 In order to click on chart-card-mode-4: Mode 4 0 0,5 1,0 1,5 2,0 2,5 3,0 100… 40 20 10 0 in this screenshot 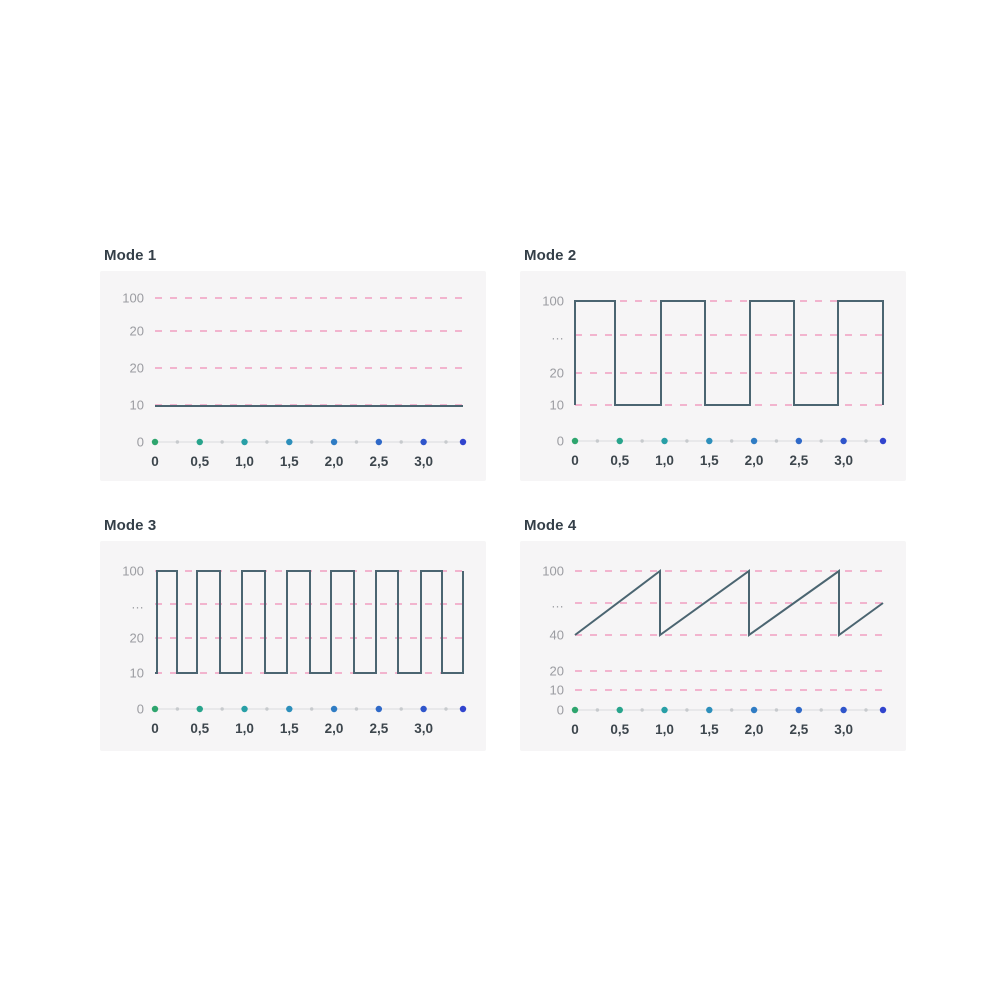, I will do `click(713, 634)`.